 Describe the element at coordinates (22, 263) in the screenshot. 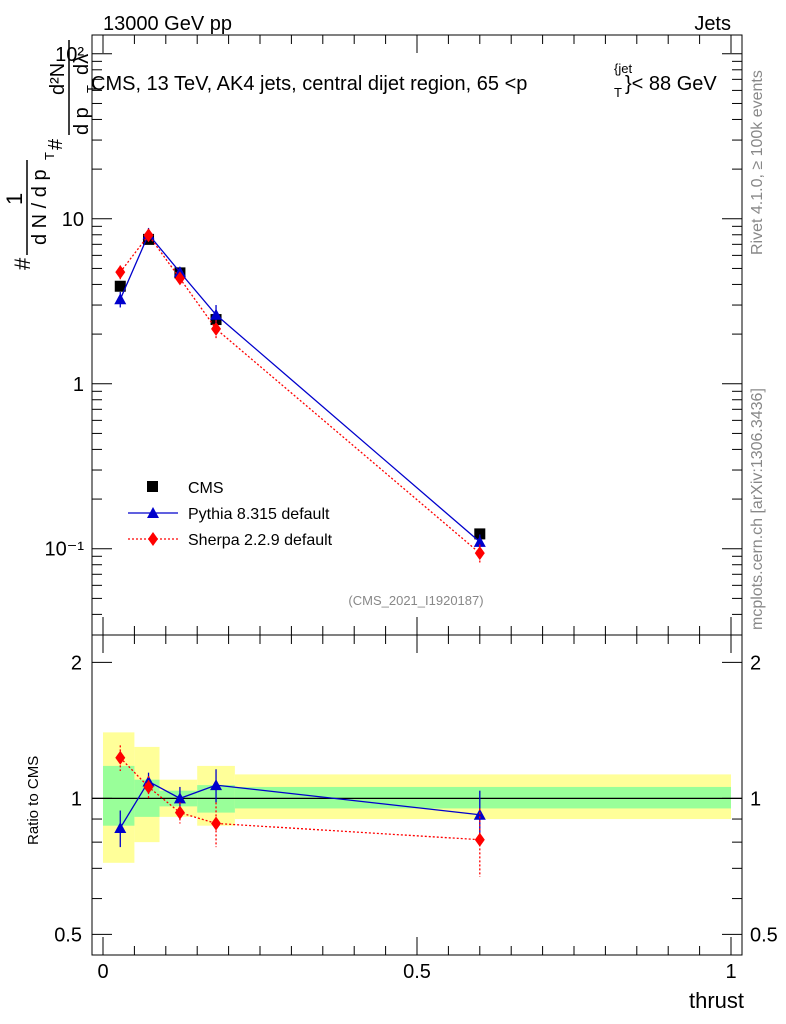

I see `y-label-hash: #` at that location.